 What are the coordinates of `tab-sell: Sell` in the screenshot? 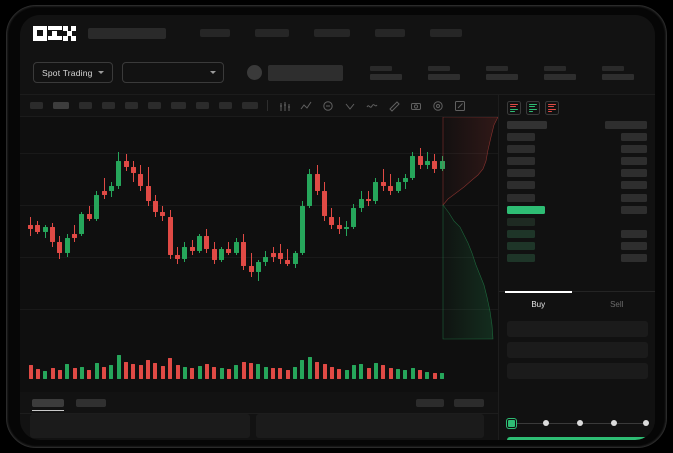 It's located at (617, 304).